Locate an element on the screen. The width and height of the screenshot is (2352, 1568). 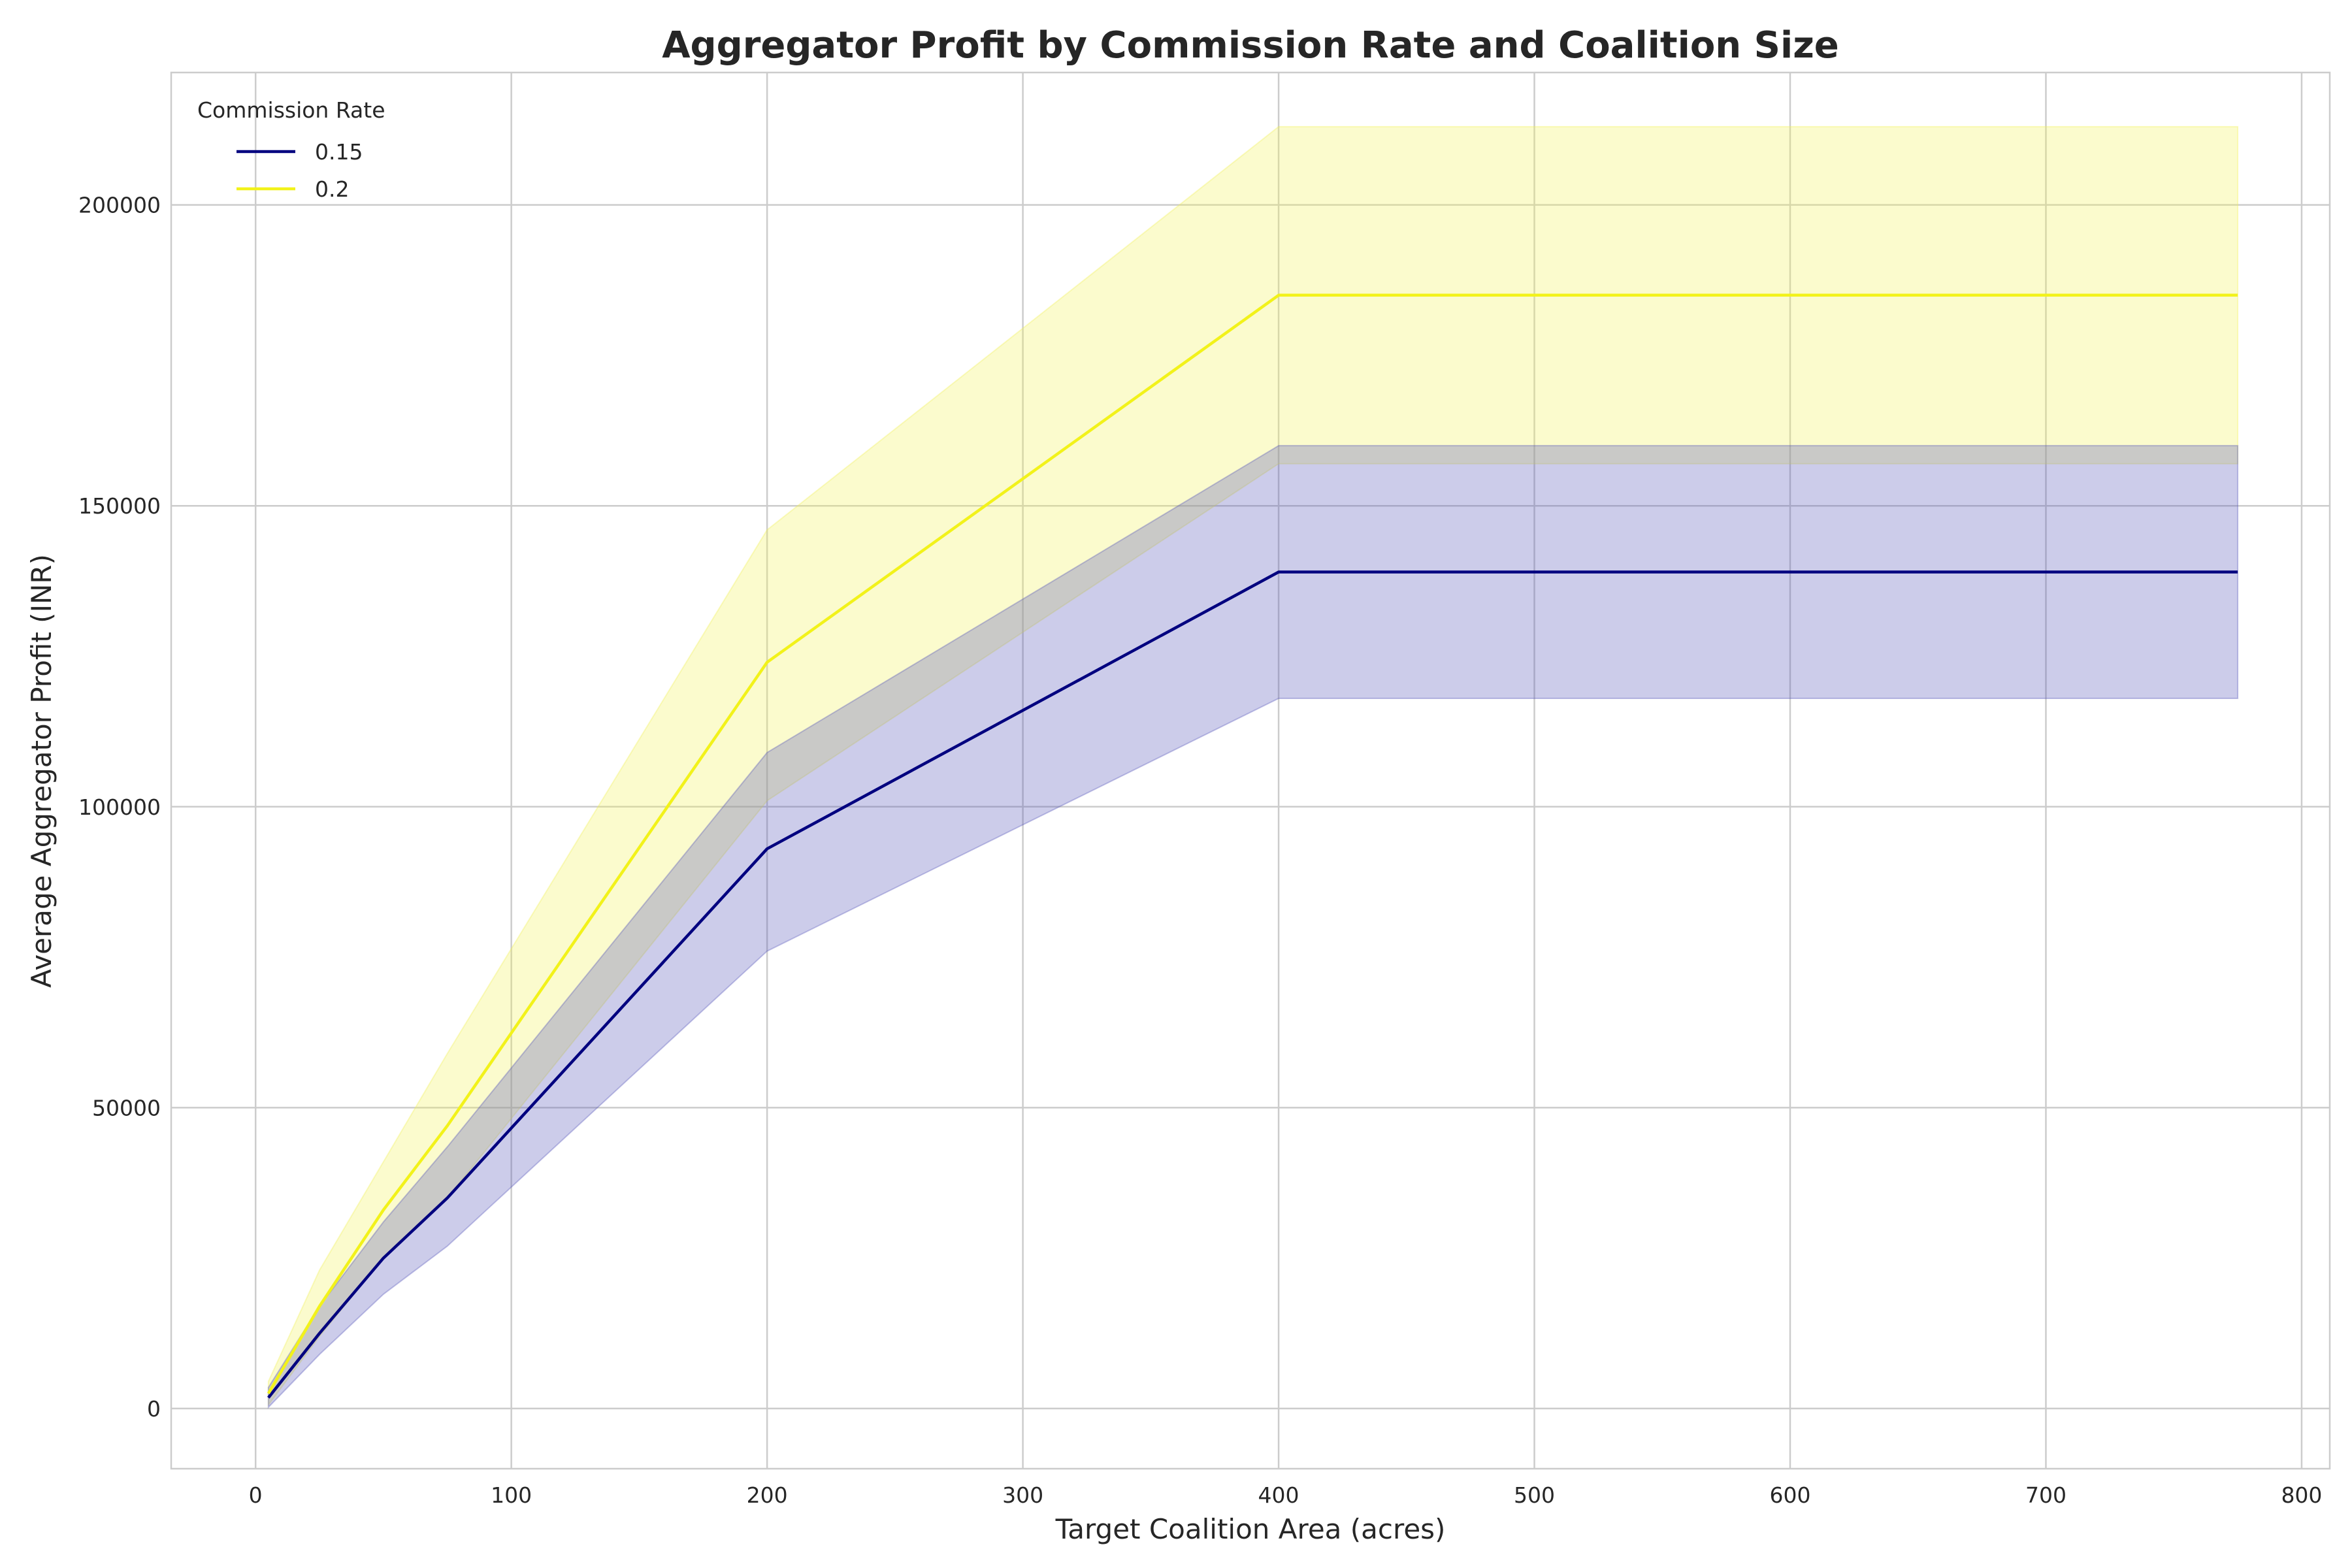
y-tick-labels: 0 50000 100000 150000 200000 is located at coordinates (119, 807).